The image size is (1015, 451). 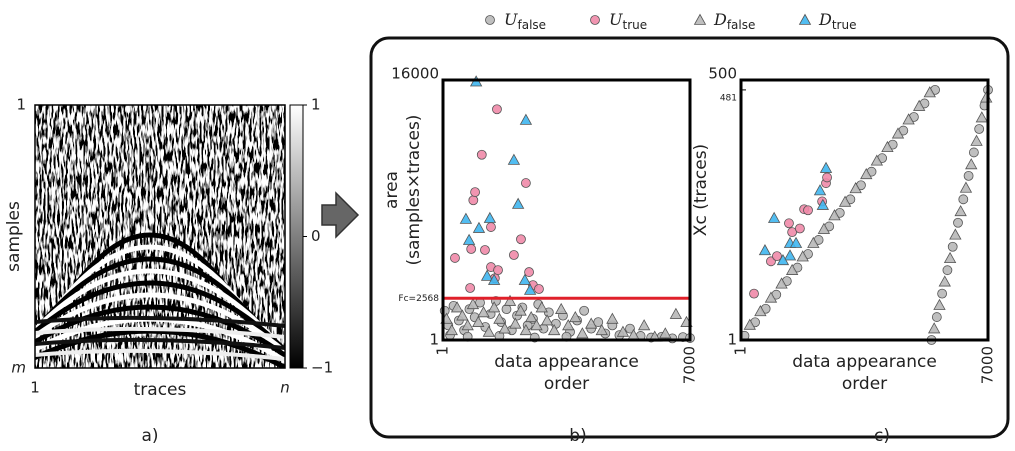 I want to click on corner-label: 1, so click(x=35, y=388).